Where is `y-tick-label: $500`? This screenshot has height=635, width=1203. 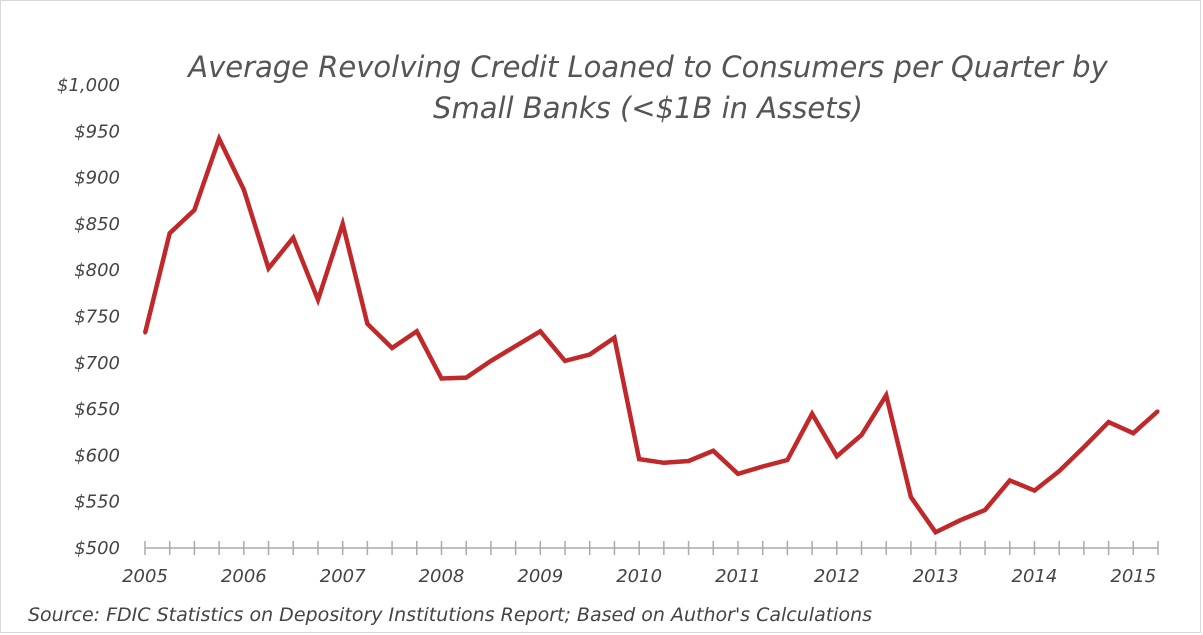 y-tick-label: $500 is located at coordinates (97, 548).